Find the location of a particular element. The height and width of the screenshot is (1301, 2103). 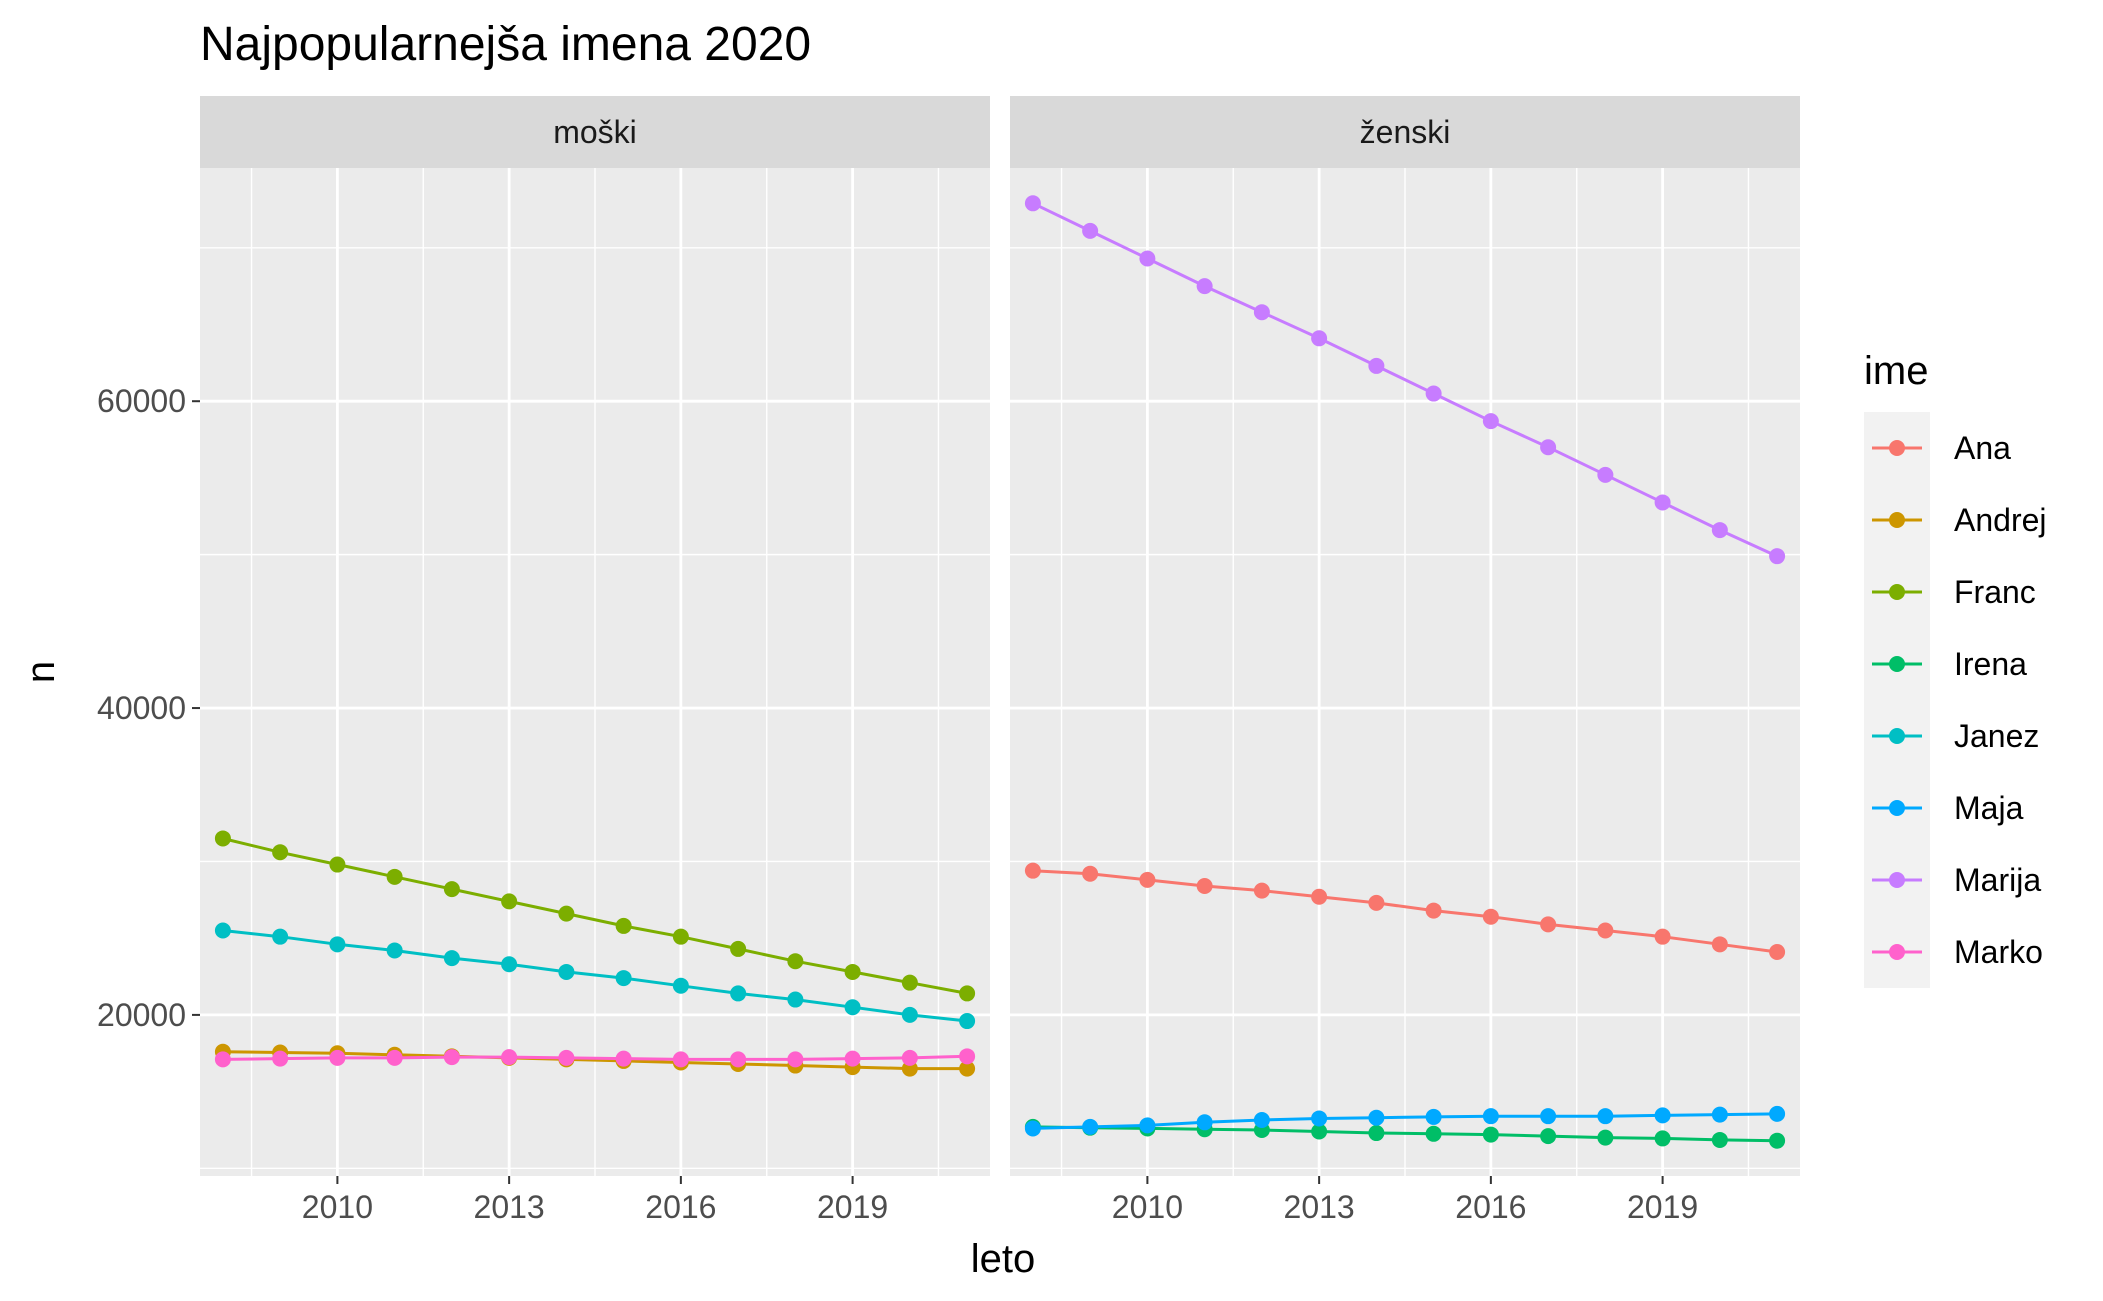

legend-item-irena-point is located at coordinates (1897, 664).